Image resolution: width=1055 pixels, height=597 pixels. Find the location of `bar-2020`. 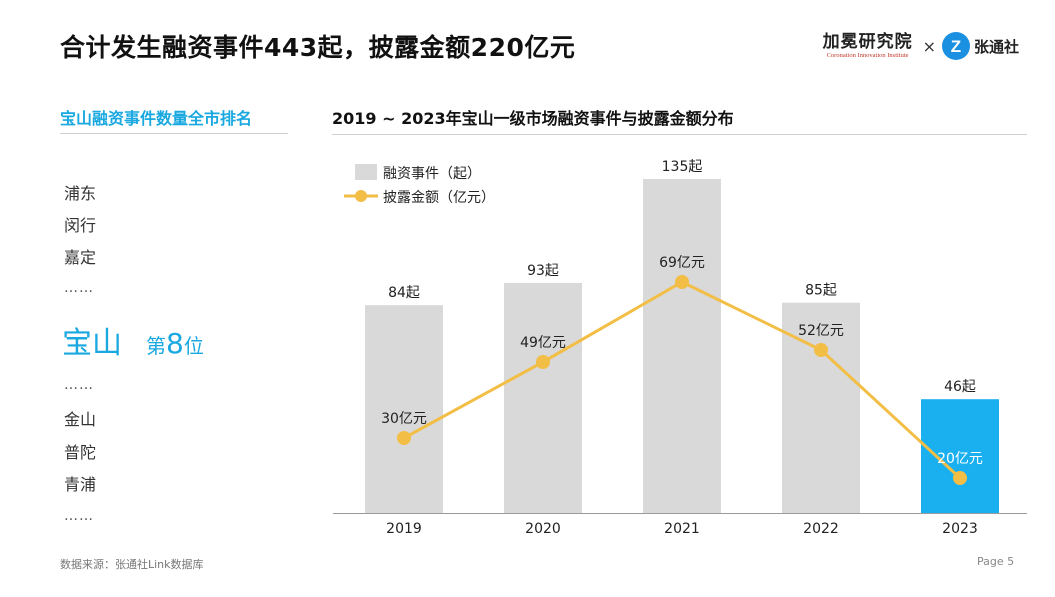

bar-2020 is located at coordinates (543, 397).